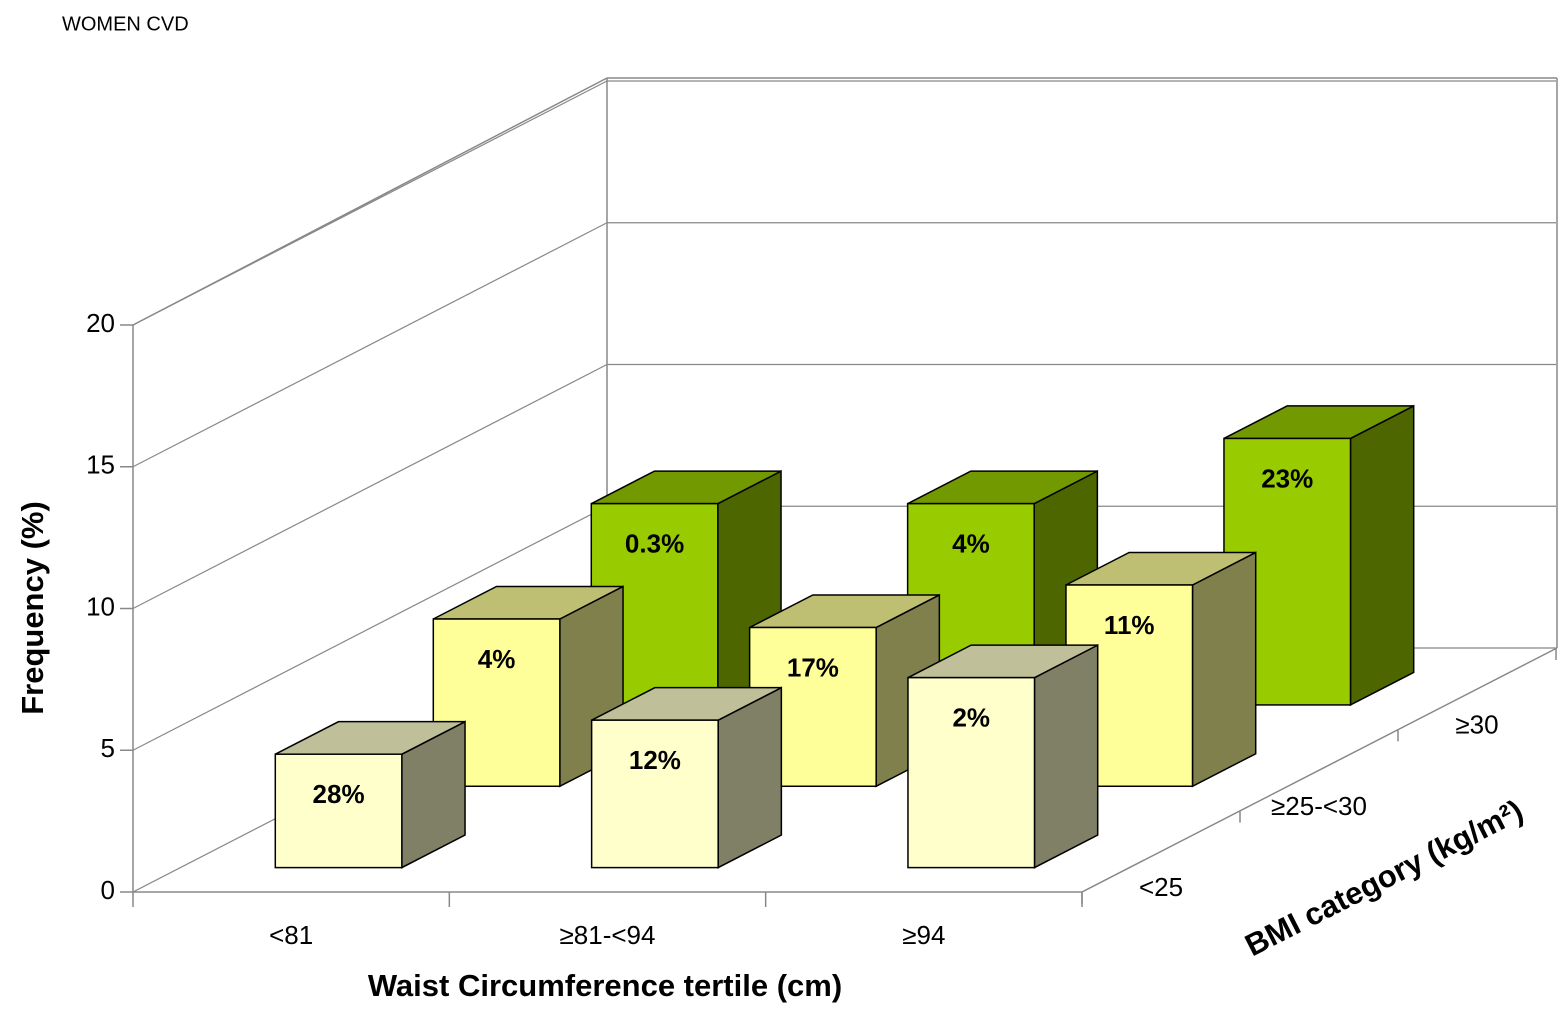 The height and width of the screenshot is (1009, 1558). I want to click on z-axis-line, so click(1319, 770).